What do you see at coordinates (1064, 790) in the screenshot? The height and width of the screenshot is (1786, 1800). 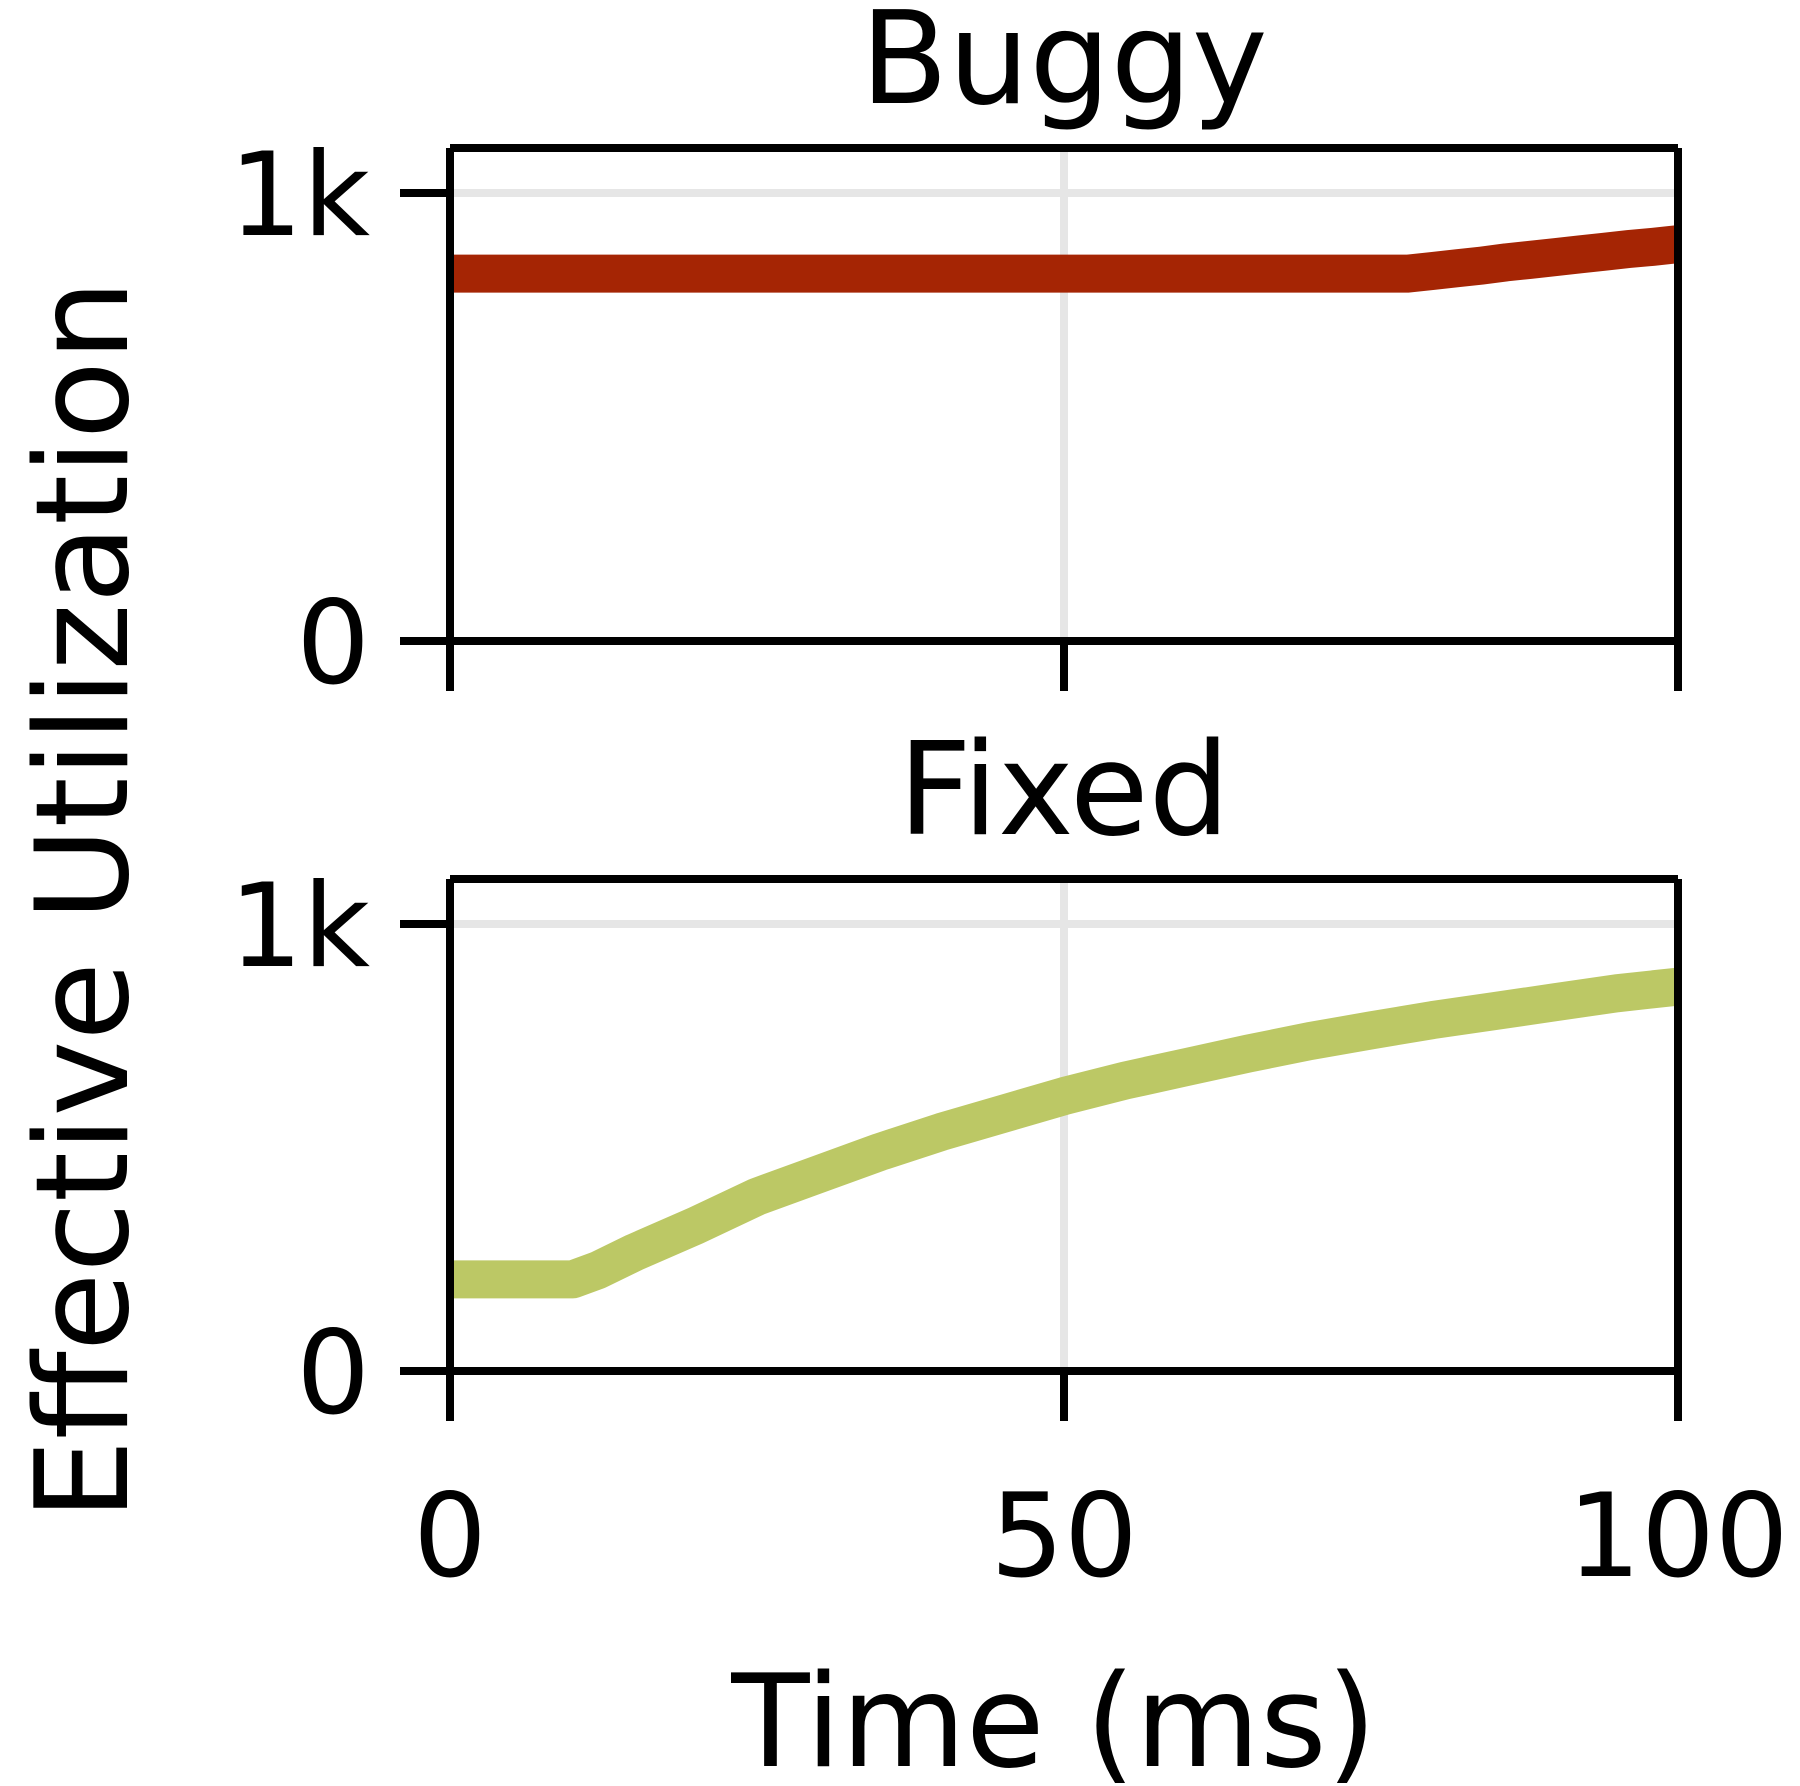 I see `subplot-title: Fixed` at bounding box center [1064, 790].